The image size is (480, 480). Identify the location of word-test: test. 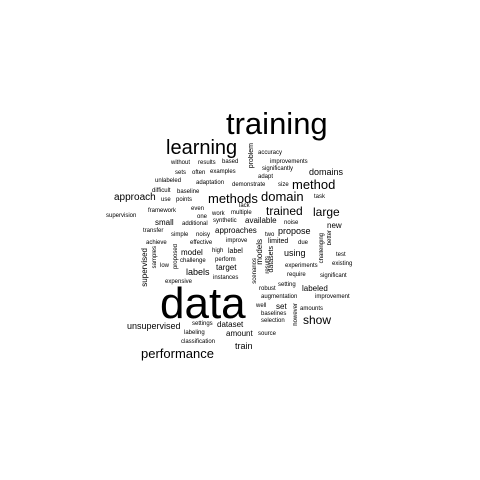
(341, 255).